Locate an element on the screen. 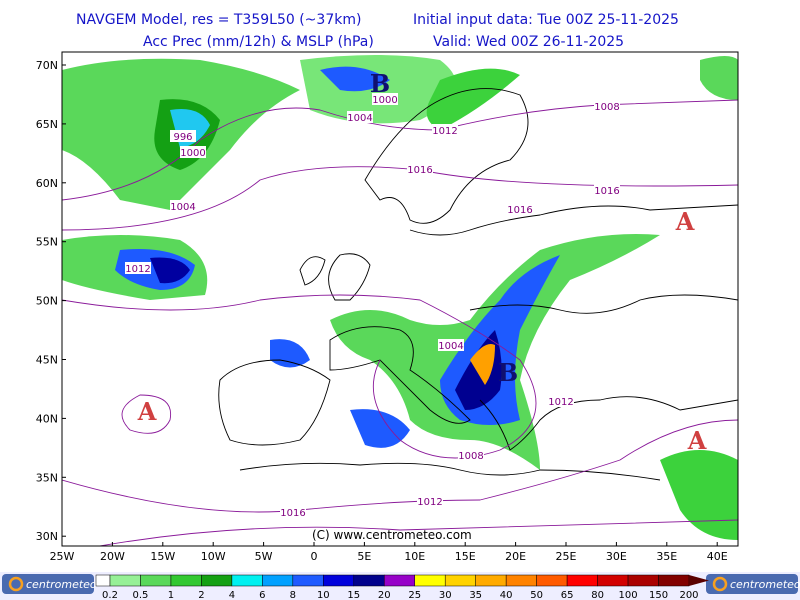 Image resolution: width=800 pixels, height=600 pixels. lat-label: 40N is located at coordinates (47, 418).